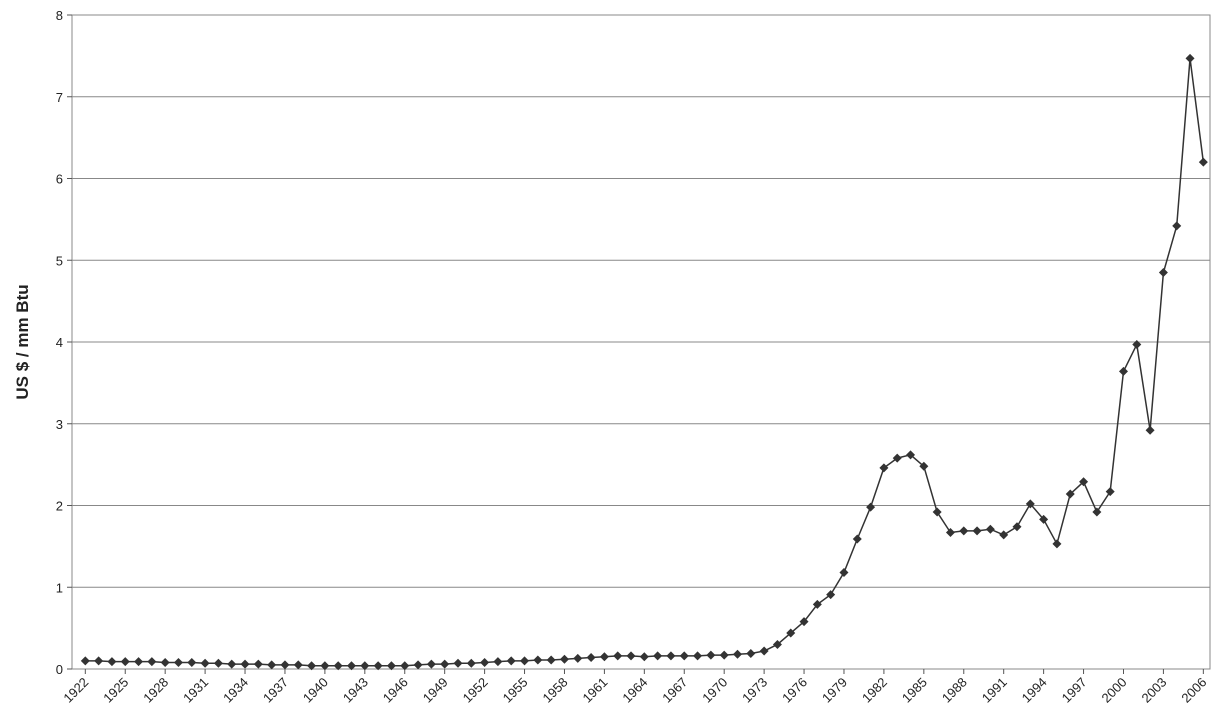  I want to click on x-tick-label: 1994, so click(1034, 690).